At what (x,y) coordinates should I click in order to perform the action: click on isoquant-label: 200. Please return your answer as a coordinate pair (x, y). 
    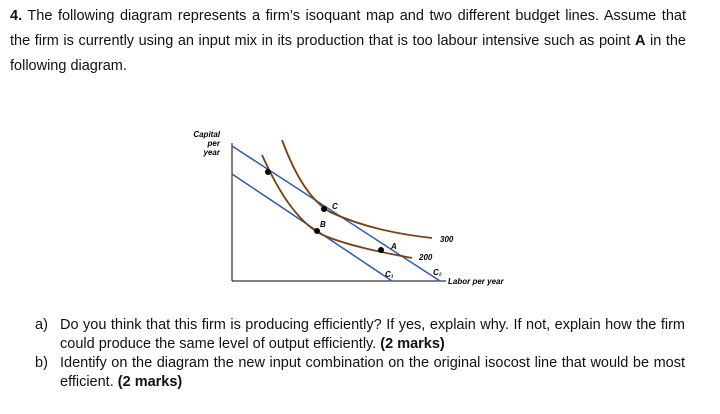
    Looking at the image, I should click on (425, 257).